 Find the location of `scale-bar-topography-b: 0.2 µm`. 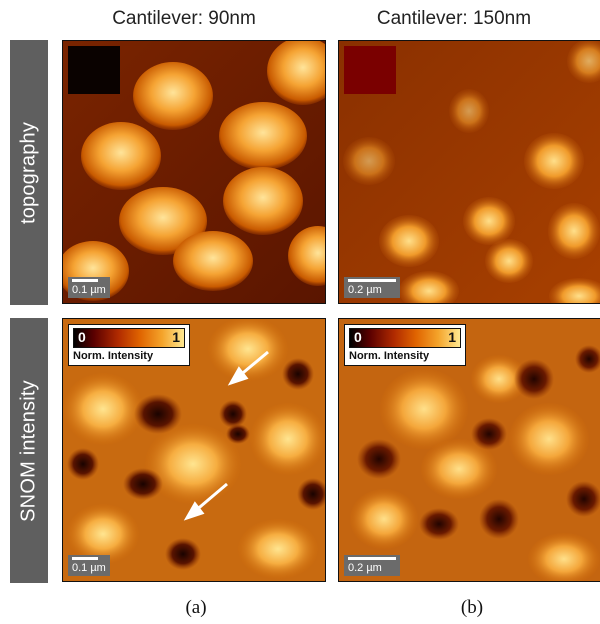

scale-bar-topography-b: 0.2 µm is located at coordinates (372, 287).